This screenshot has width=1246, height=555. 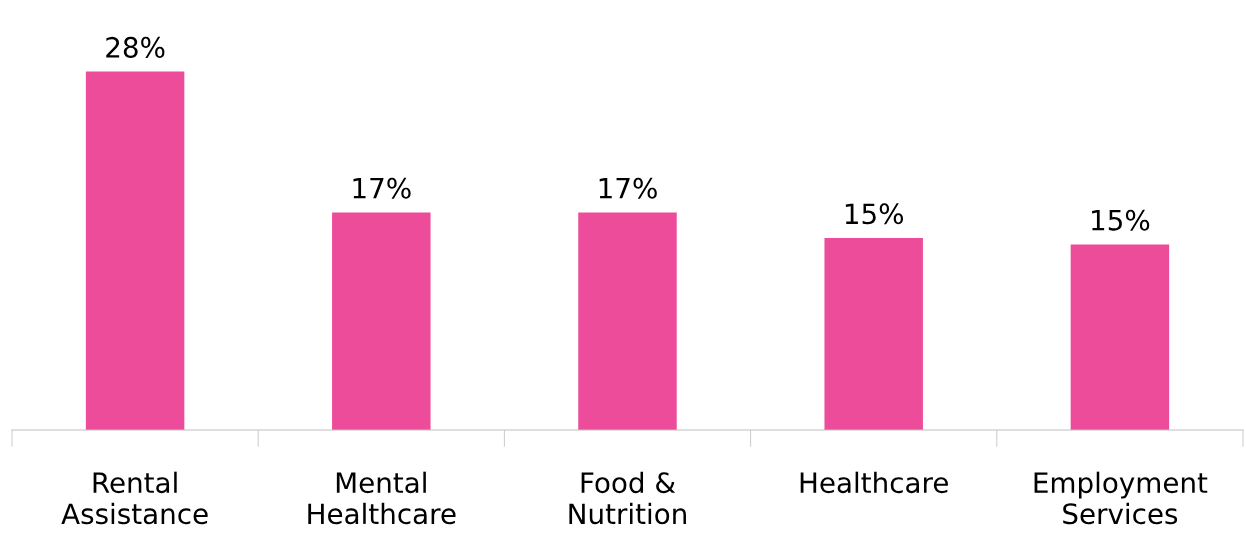 What do you see at coordinates (382, 498) in the screenshot?
I see `x-tick-label: Mental Healthcare` at bounding box center [382, 498].